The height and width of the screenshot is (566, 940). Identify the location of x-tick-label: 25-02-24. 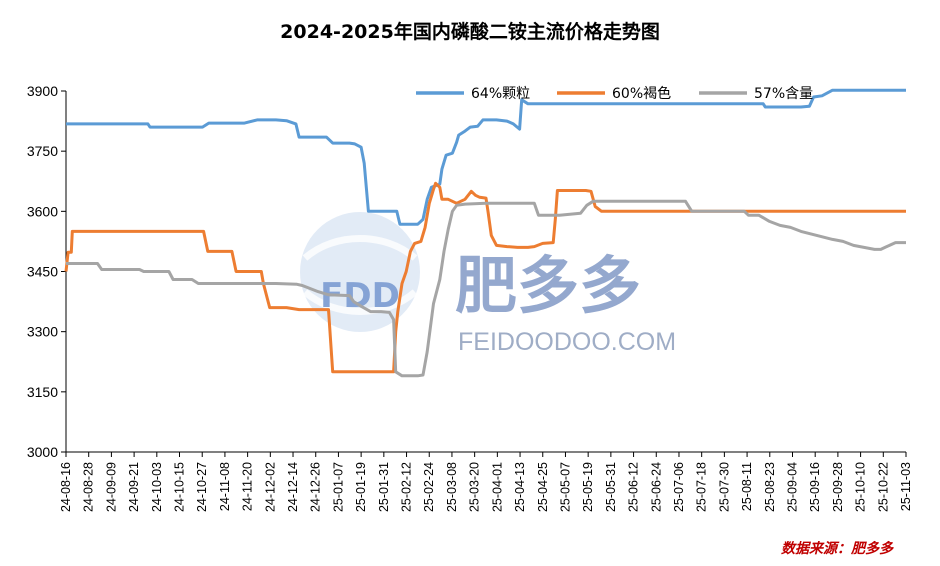
(429, 487).